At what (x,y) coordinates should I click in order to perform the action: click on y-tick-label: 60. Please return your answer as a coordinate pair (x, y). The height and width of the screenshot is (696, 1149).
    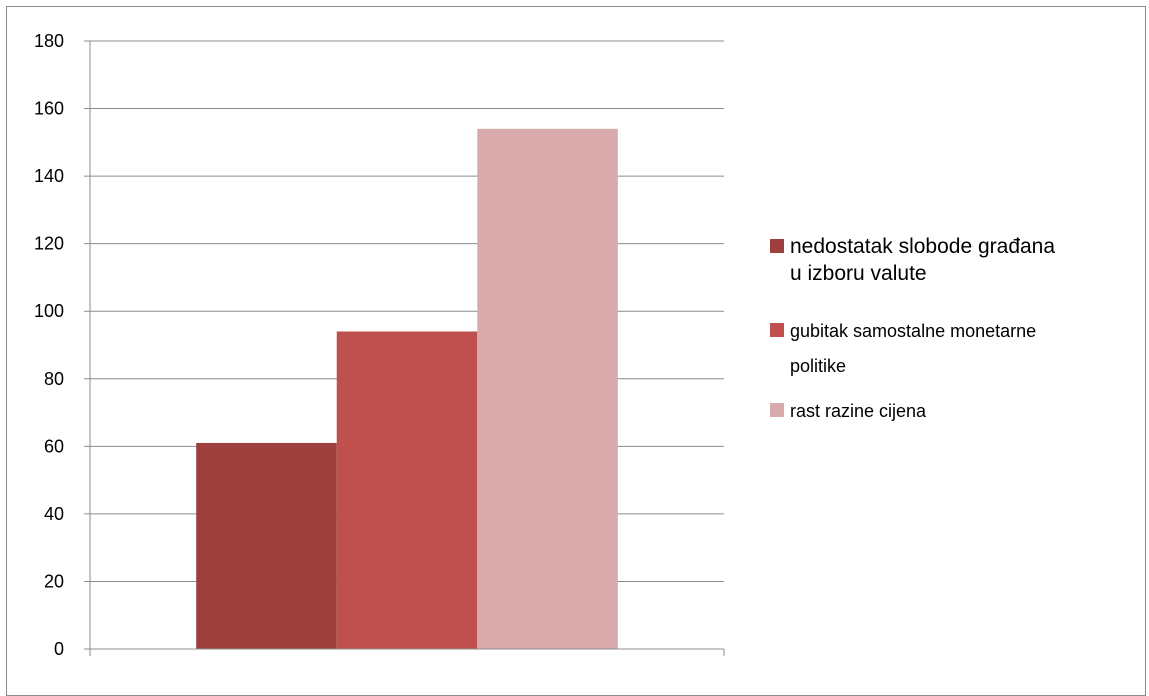
    Looking at the image, I should click on (54, 446).